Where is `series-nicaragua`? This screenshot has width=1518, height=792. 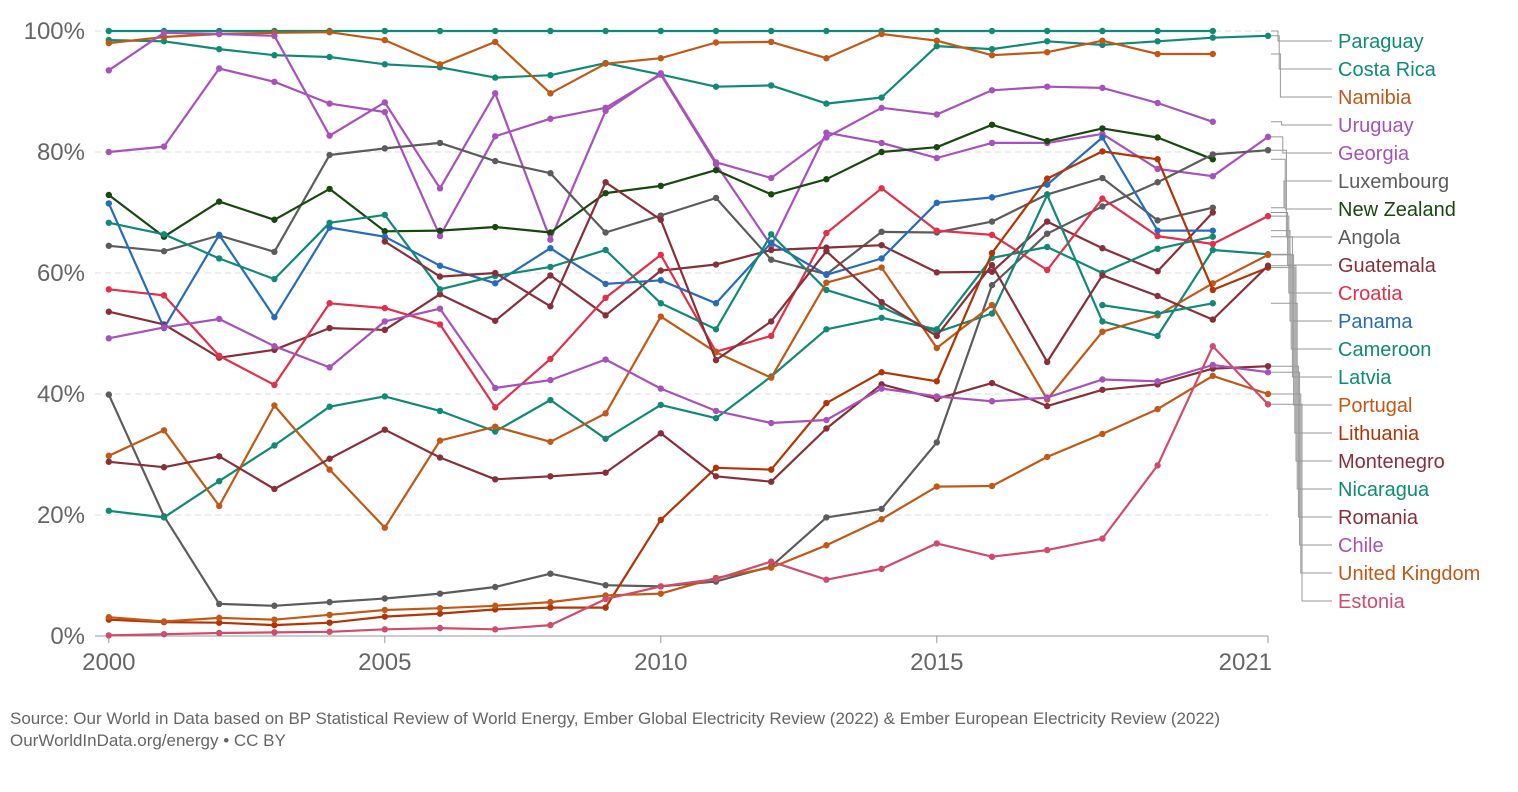
series-nicaragua is located at coordinates (1158, 308).